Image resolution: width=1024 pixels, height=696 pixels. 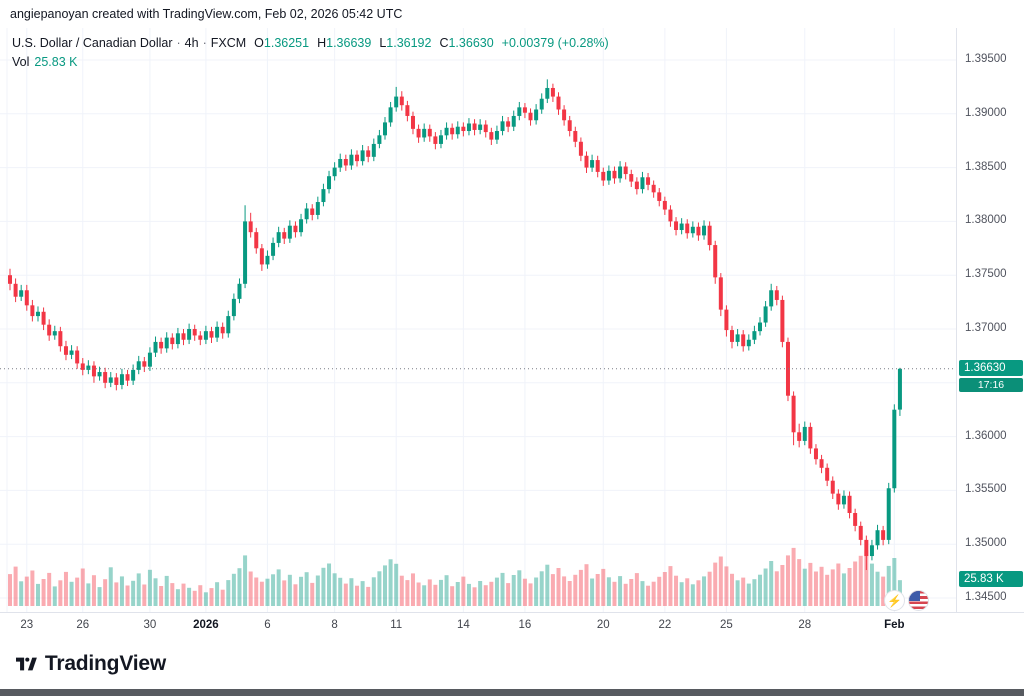 What do you see at coordinates (334, 625) in the screenshot?
I see `time-axis-label: 8` at bounding box center [334, 625].